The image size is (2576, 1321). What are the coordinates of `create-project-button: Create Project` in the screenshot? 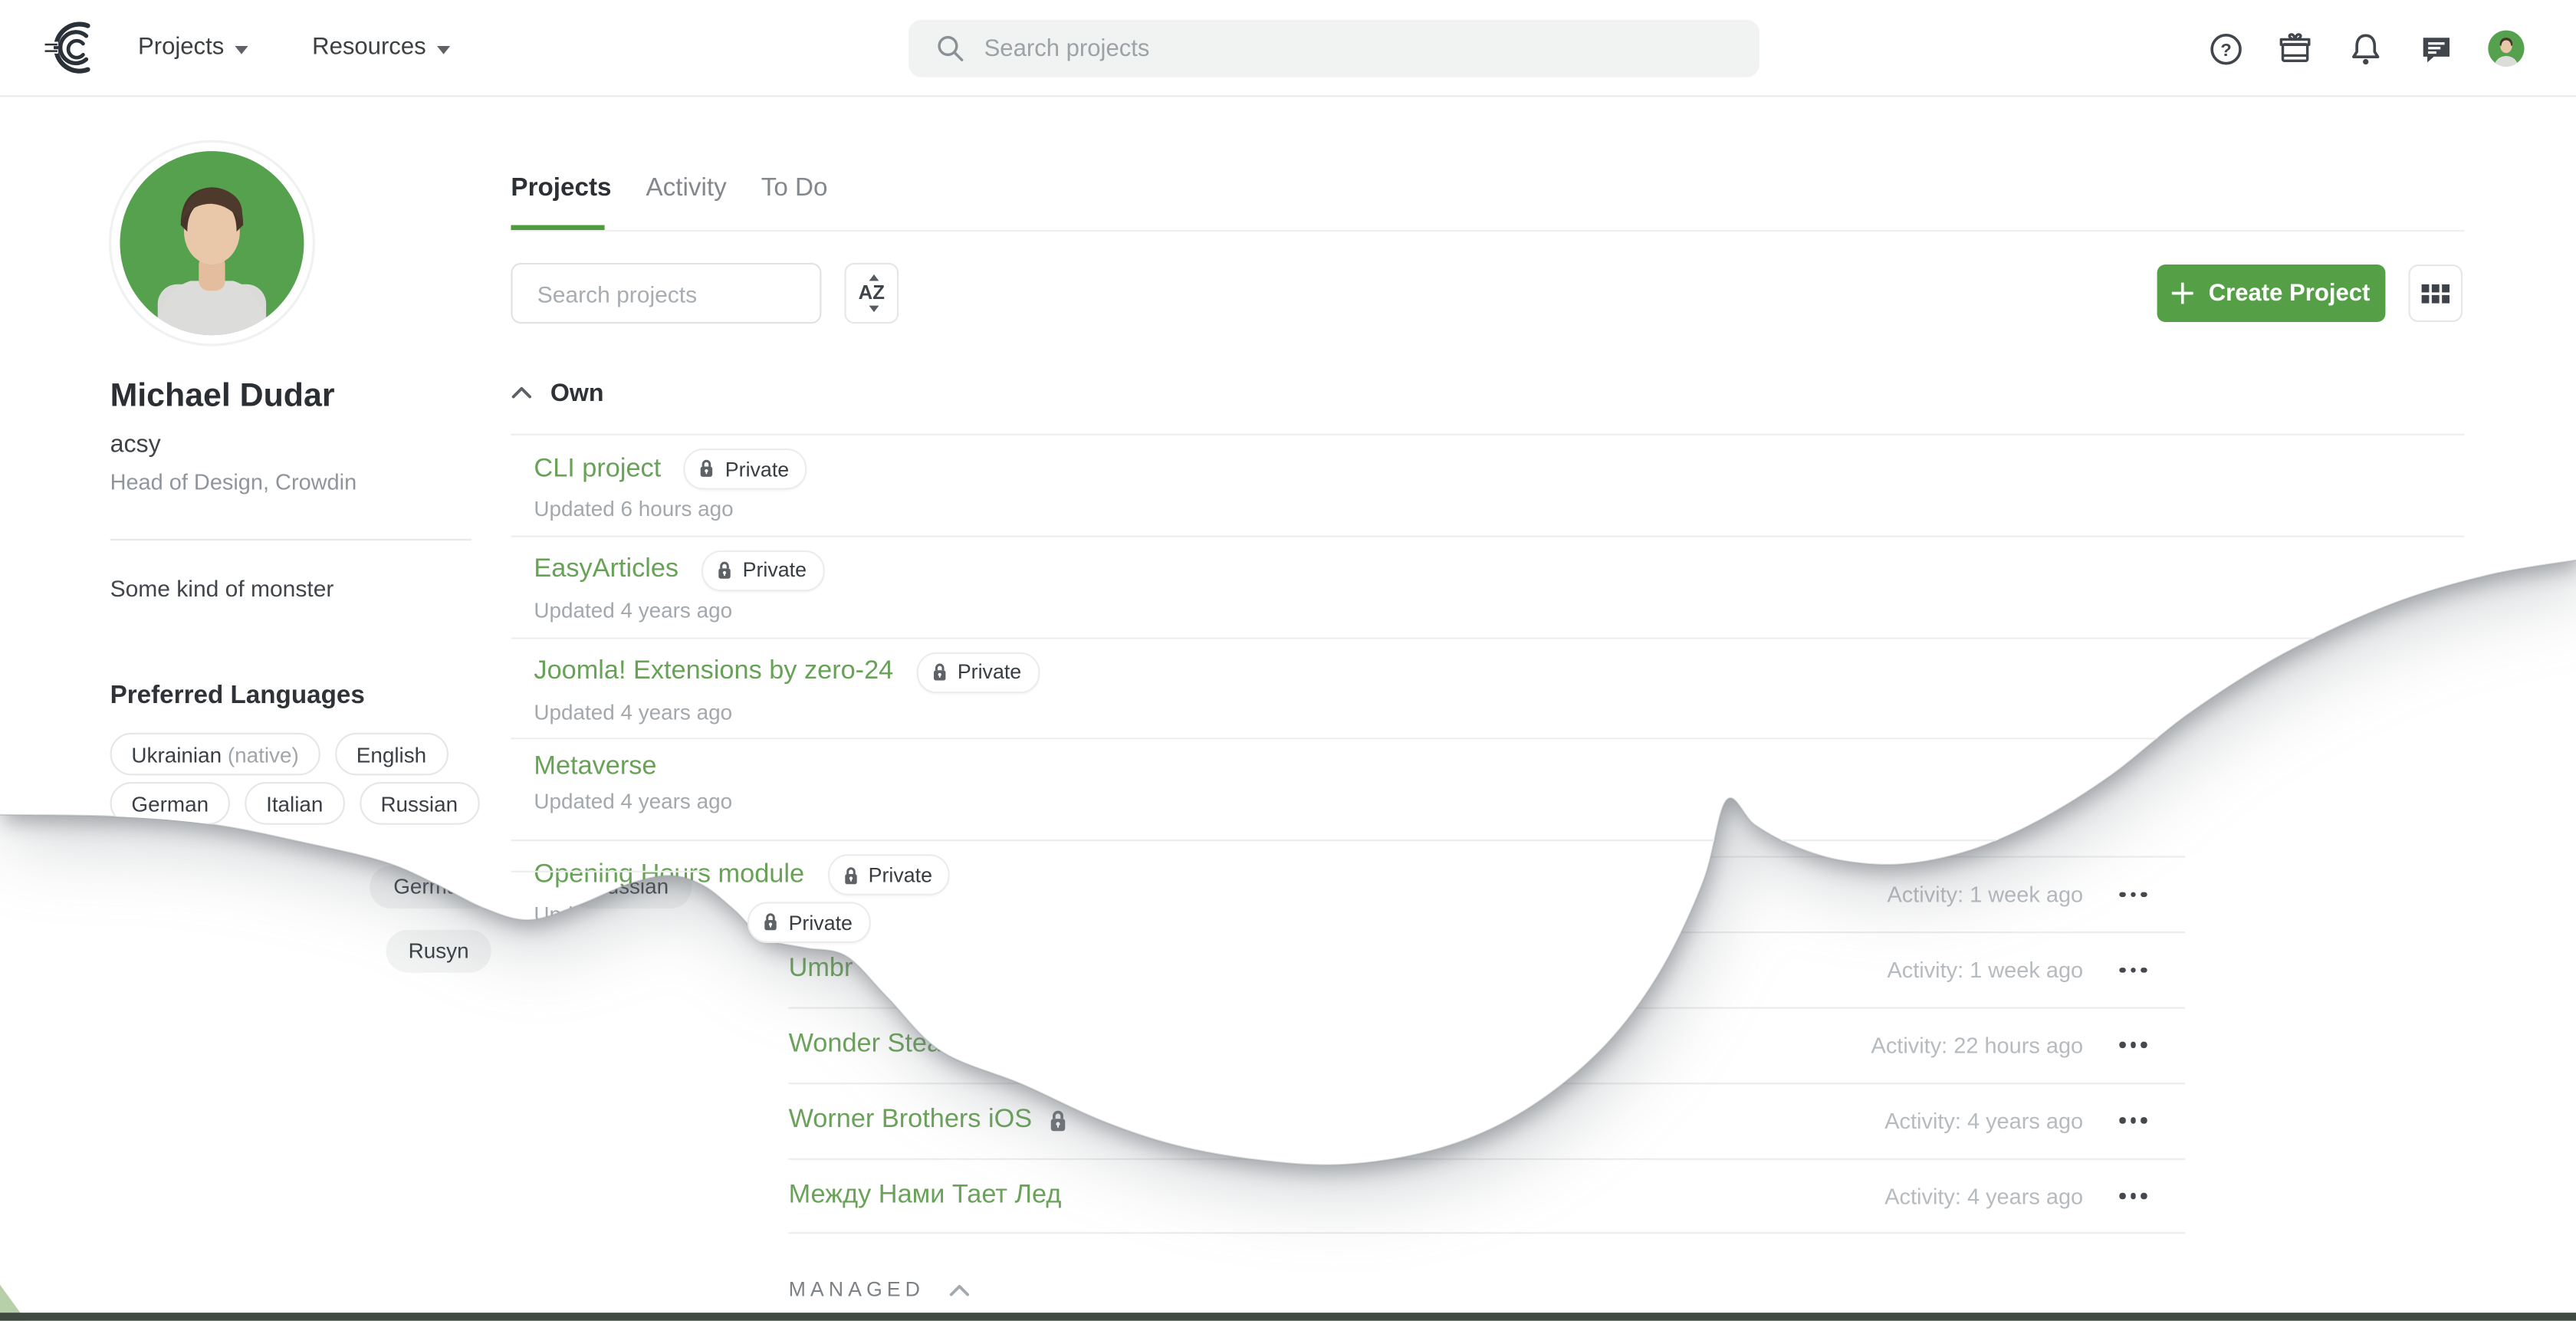 It's located at (2272, 293).